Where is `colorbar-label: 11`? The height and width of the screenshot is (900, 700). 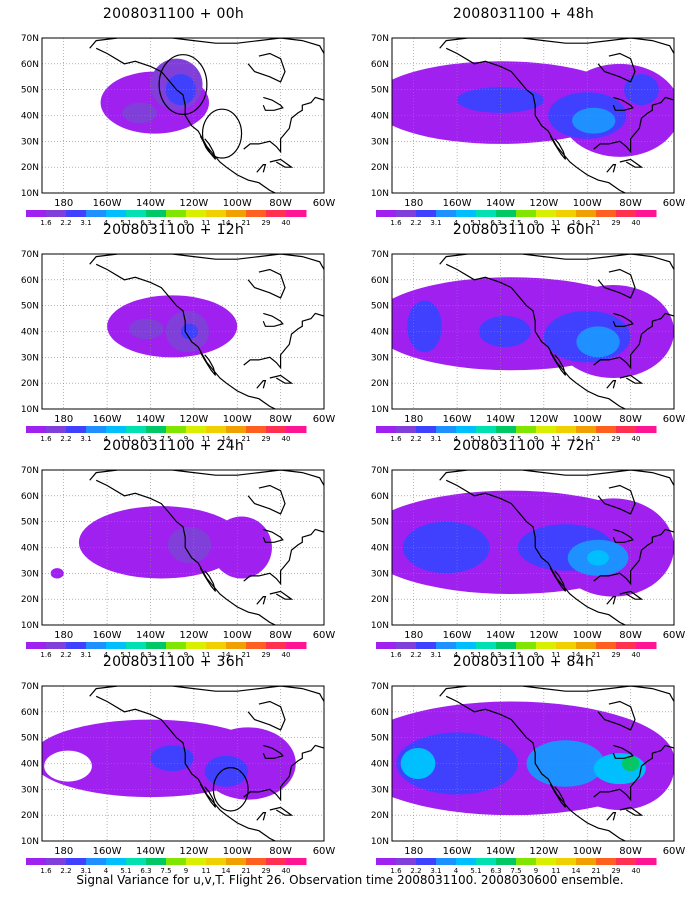 colorbar-label: 11 is located at coordinates (556, 438).